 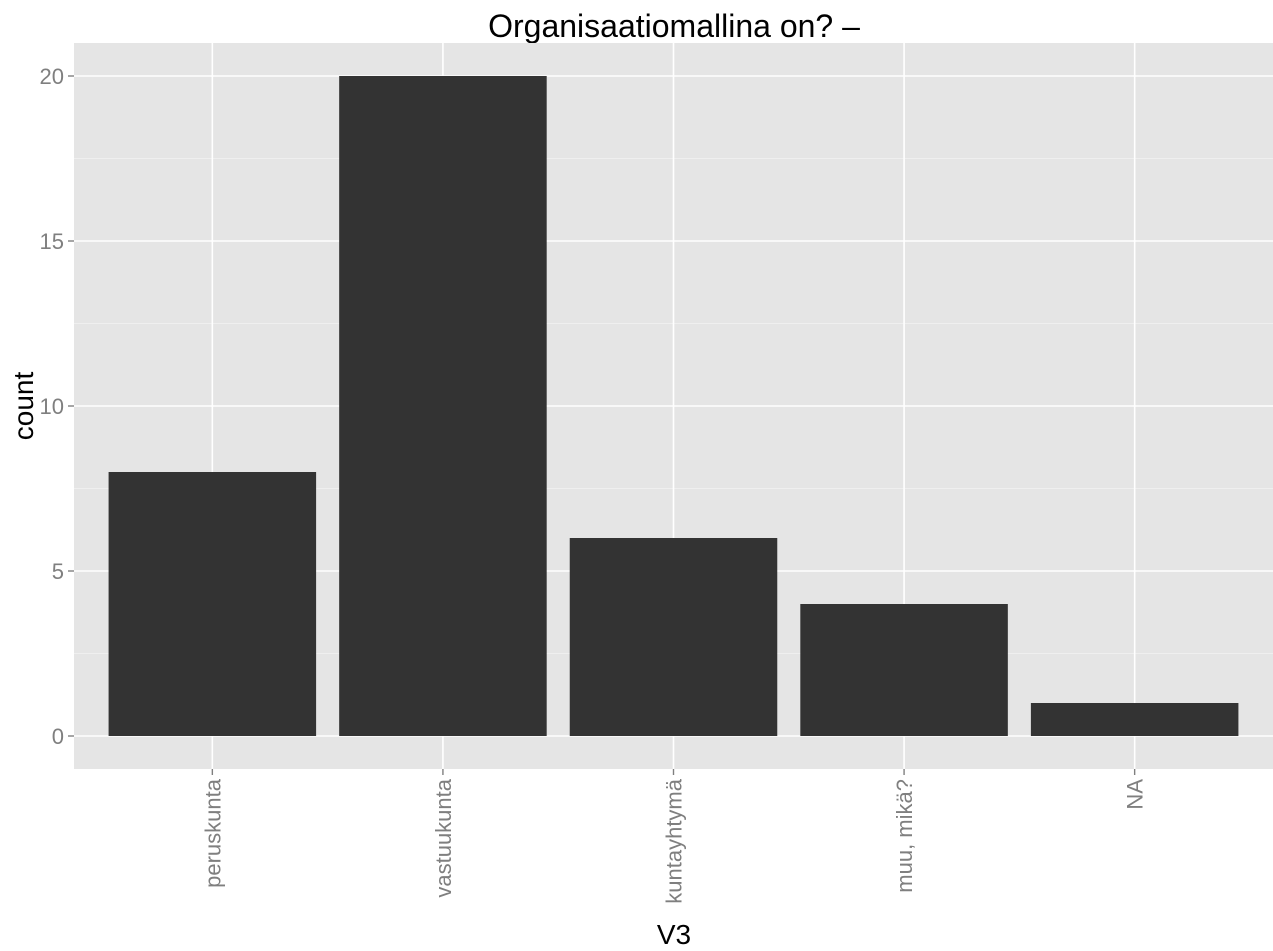 I want to click on y-tick-label: 10, so click(x=52, y=406).